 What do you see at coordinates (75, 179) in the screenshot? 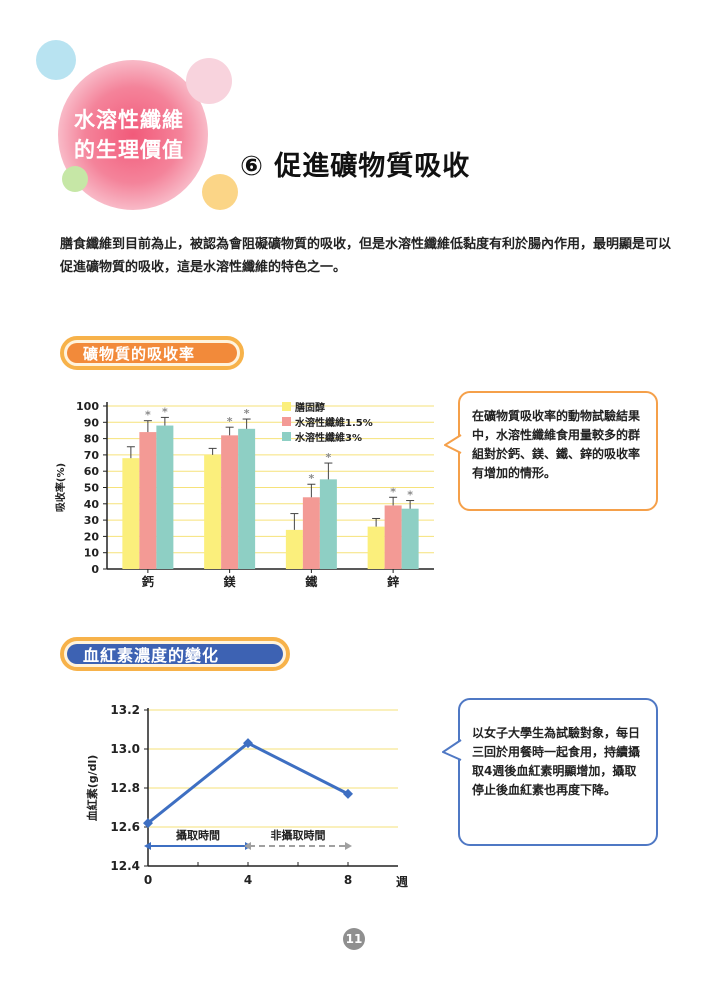
I see `decor-circle-green` at bounding box center [75, 179].